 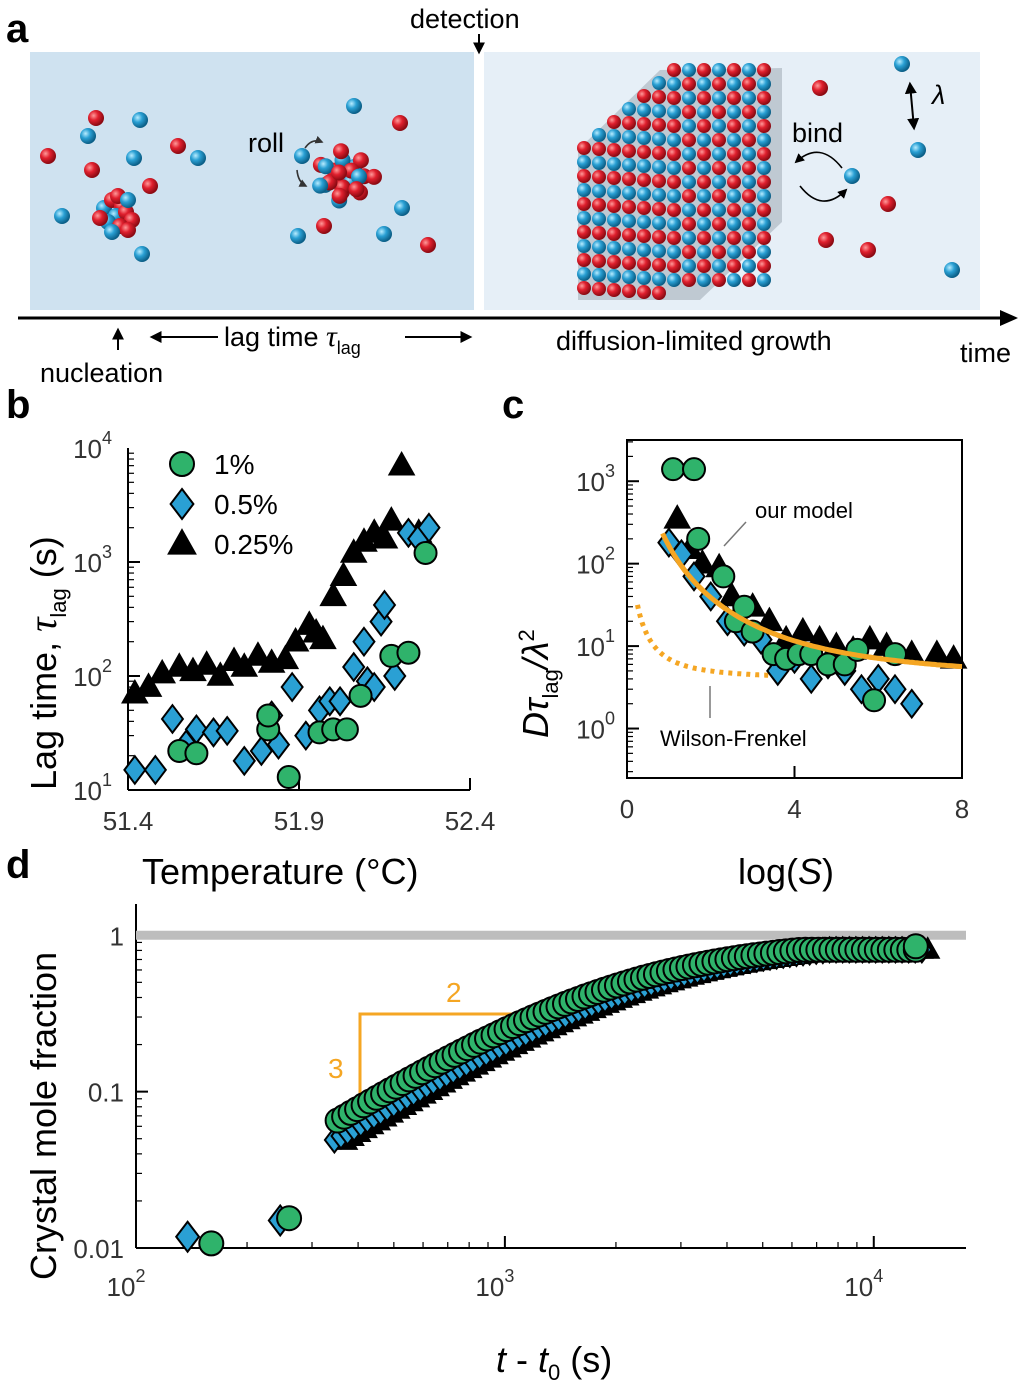 What do you see at coordinates (182, 504) in the screenshot?
I see `legend-marker-diamond` at bounding box center [182, 504].